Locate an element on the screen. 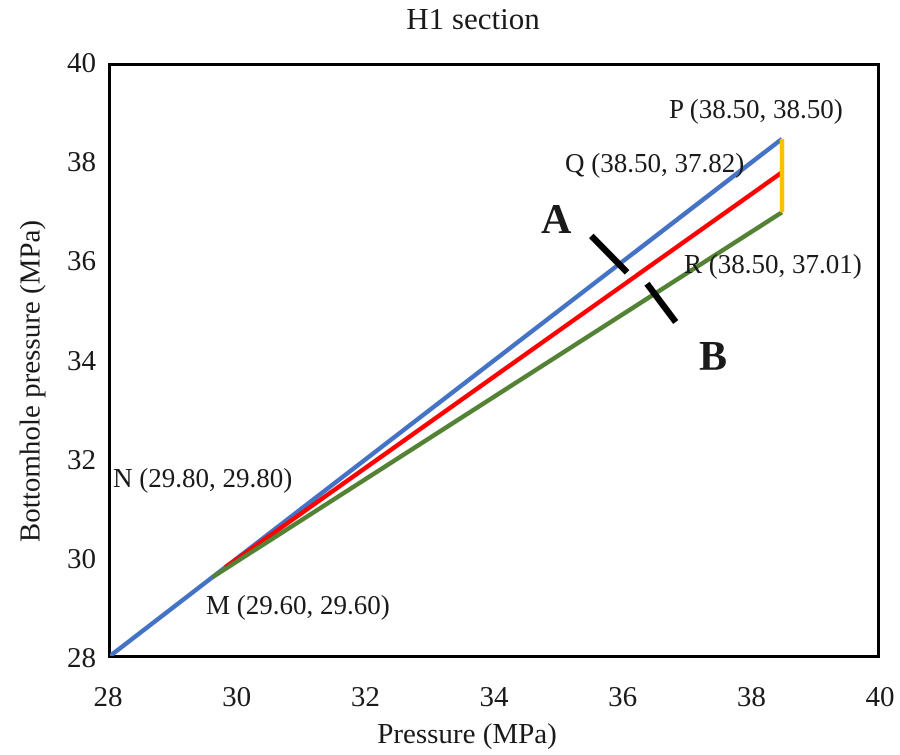  x-tick-label: 30 is located at coordinates (237, 697).